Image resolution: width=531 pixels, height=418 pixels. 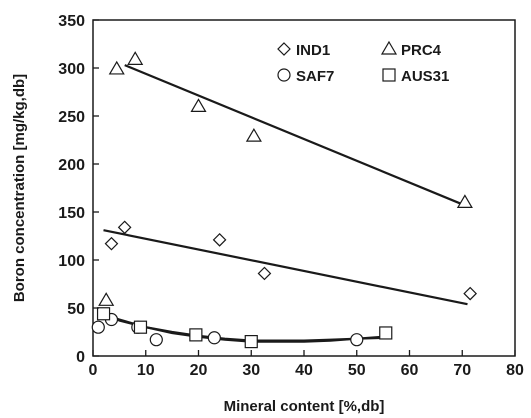 What do you see at coordinates (251, 370) in the screenshot?
I see `x-tick-label: 30` at bounding box center [251, 370].